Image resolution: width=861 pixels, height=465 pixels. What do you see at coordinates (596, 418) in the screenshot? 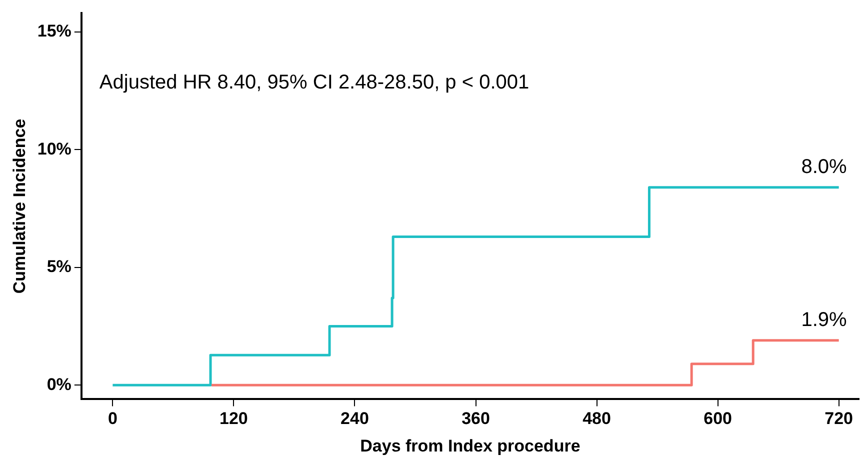
I see `x-tick-label: 480` at bounding box center [596, 418].